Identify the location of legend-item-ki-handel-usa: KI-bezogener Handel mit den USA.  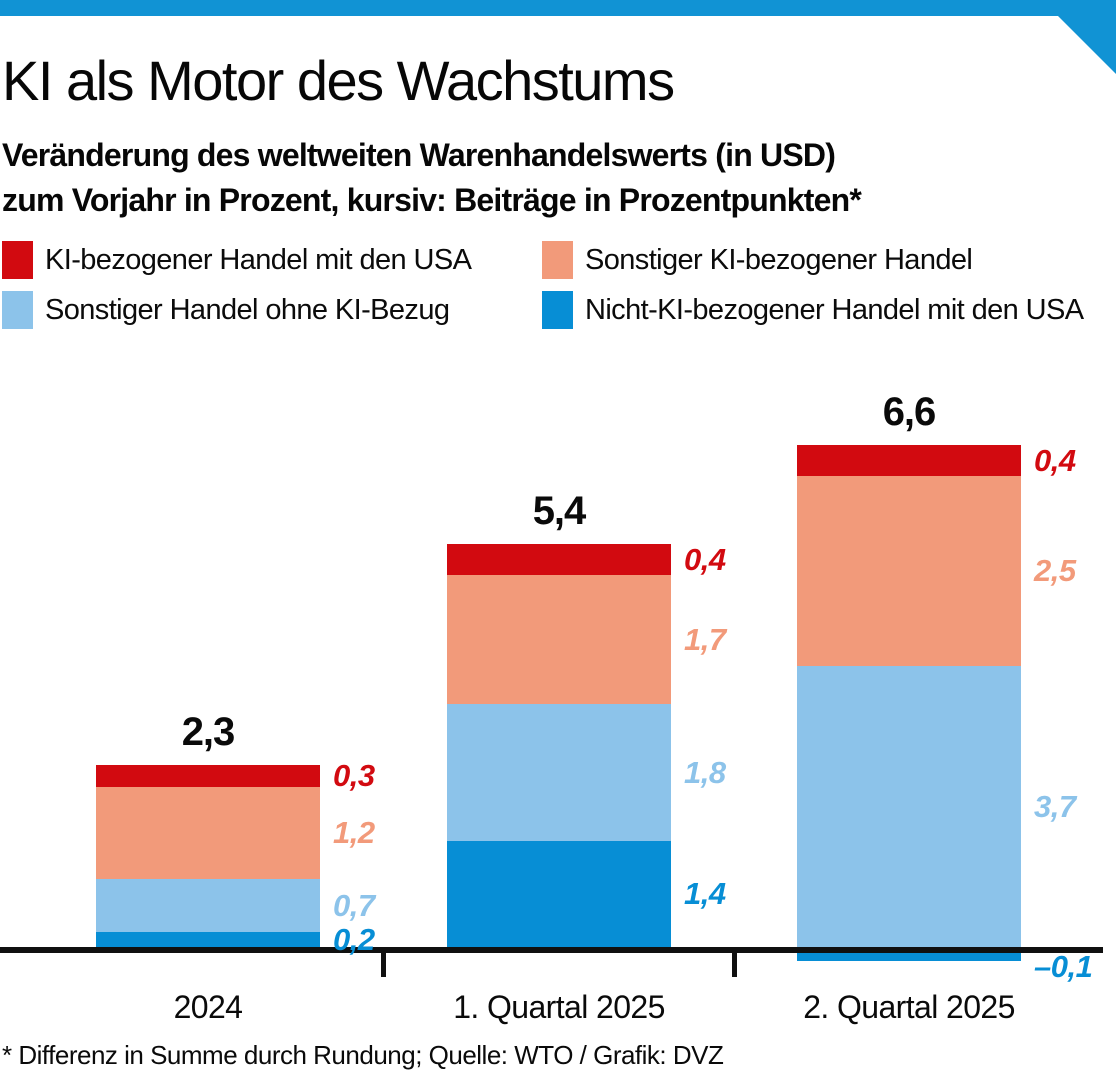
(272, 260).